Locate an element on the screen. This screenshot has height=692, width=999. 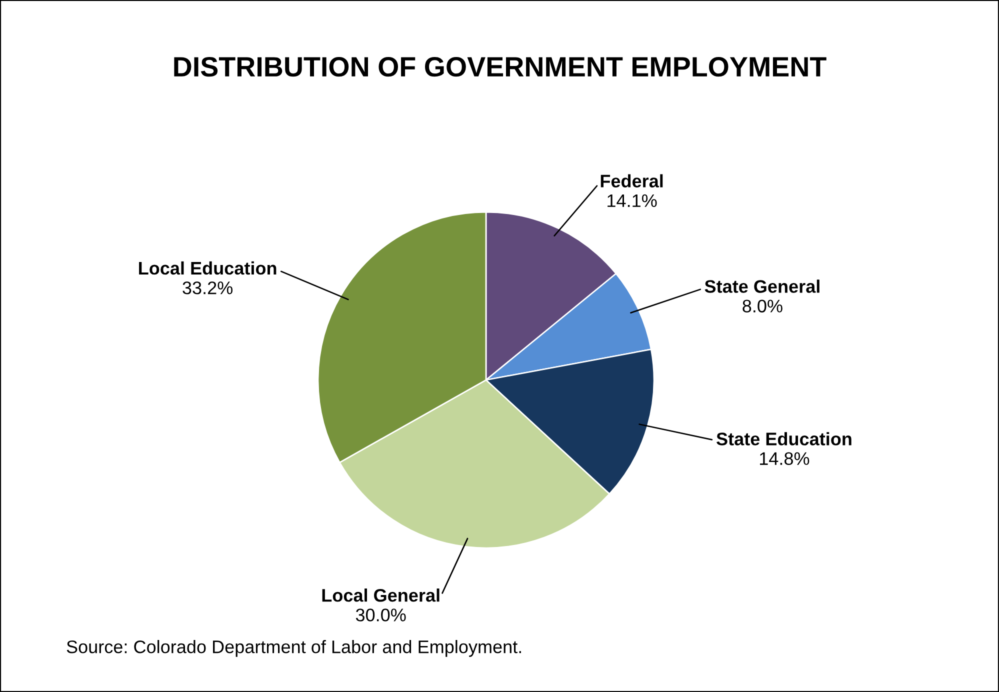
slice-label: Federal is located at coordinates (631, 181).